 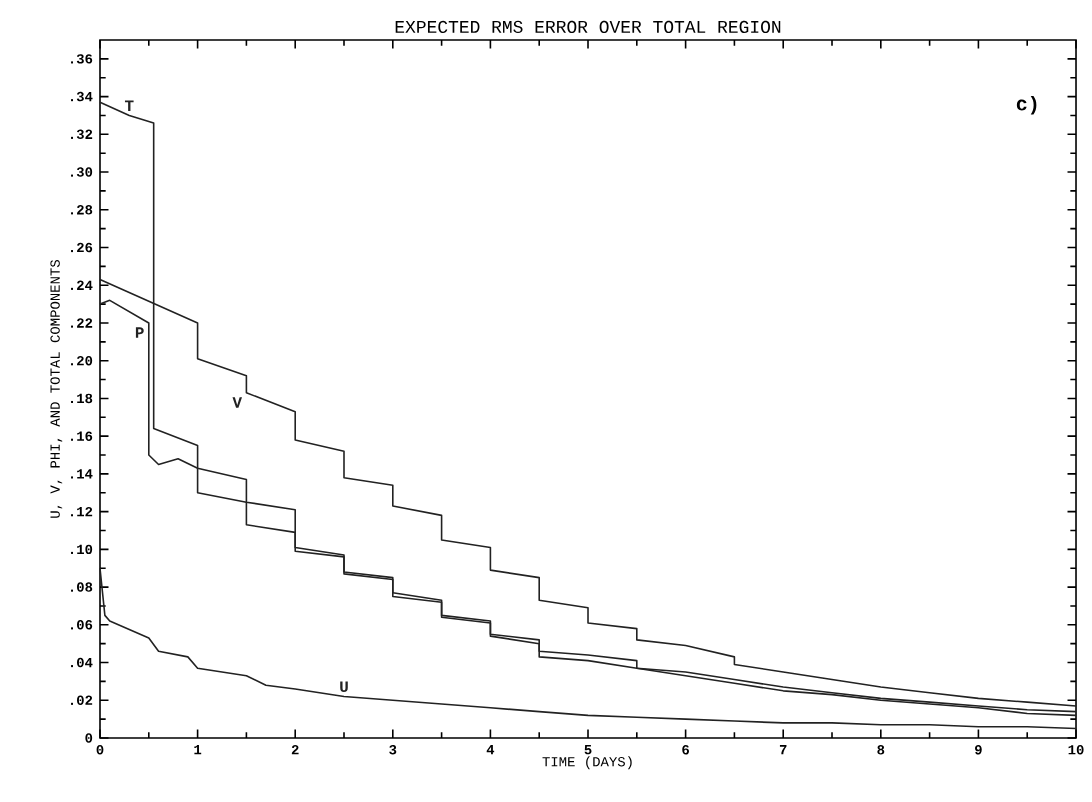 I want to click on chart-title: EXPECTED RMS ERROR OVER TOTAL REGION, so click(x=588, y=27).